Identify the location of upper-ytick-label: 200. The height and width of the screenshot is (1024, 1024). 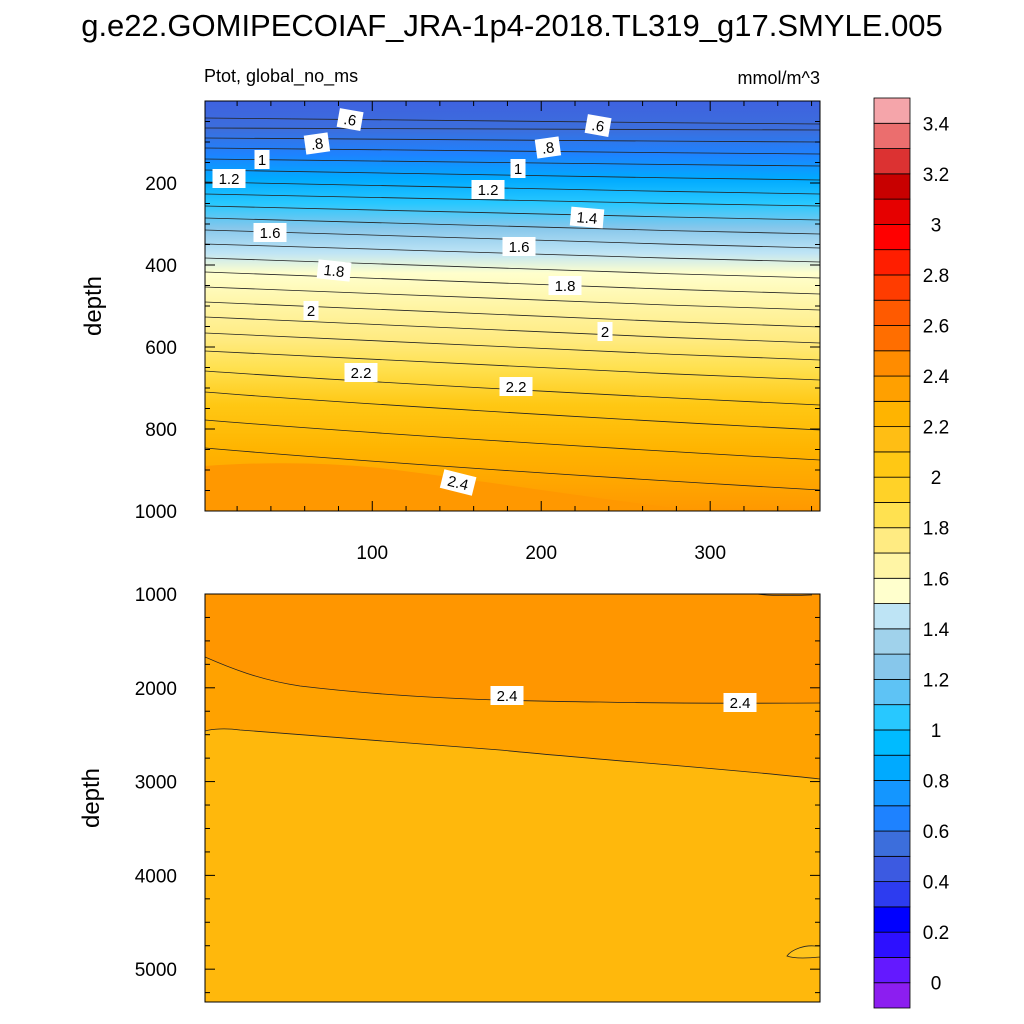
(161, 184).